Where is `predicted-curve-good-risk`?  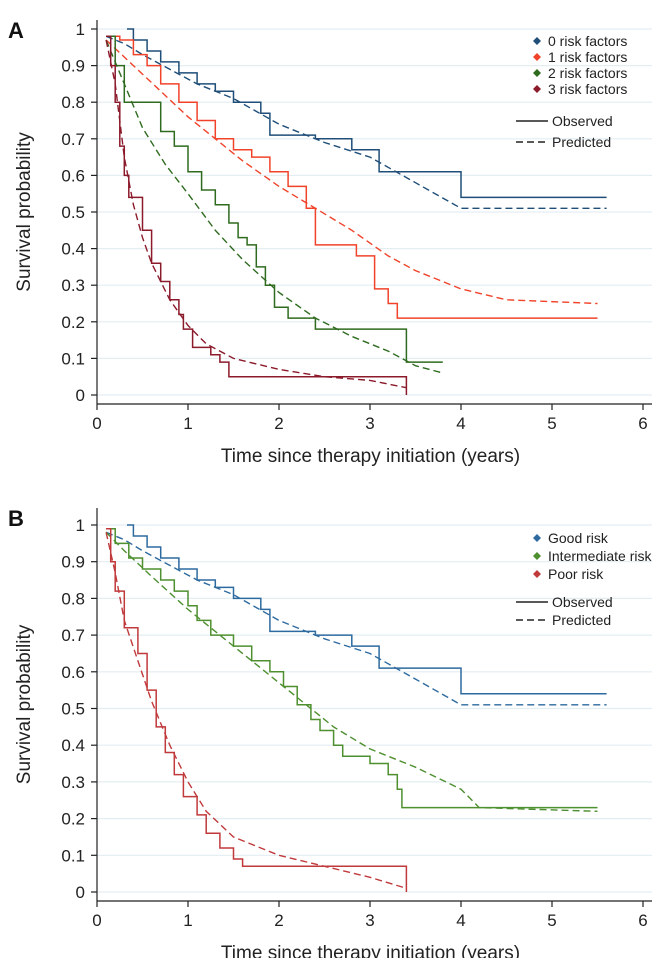
predicted-curve-good-risk is located at coordinates (356, 618).